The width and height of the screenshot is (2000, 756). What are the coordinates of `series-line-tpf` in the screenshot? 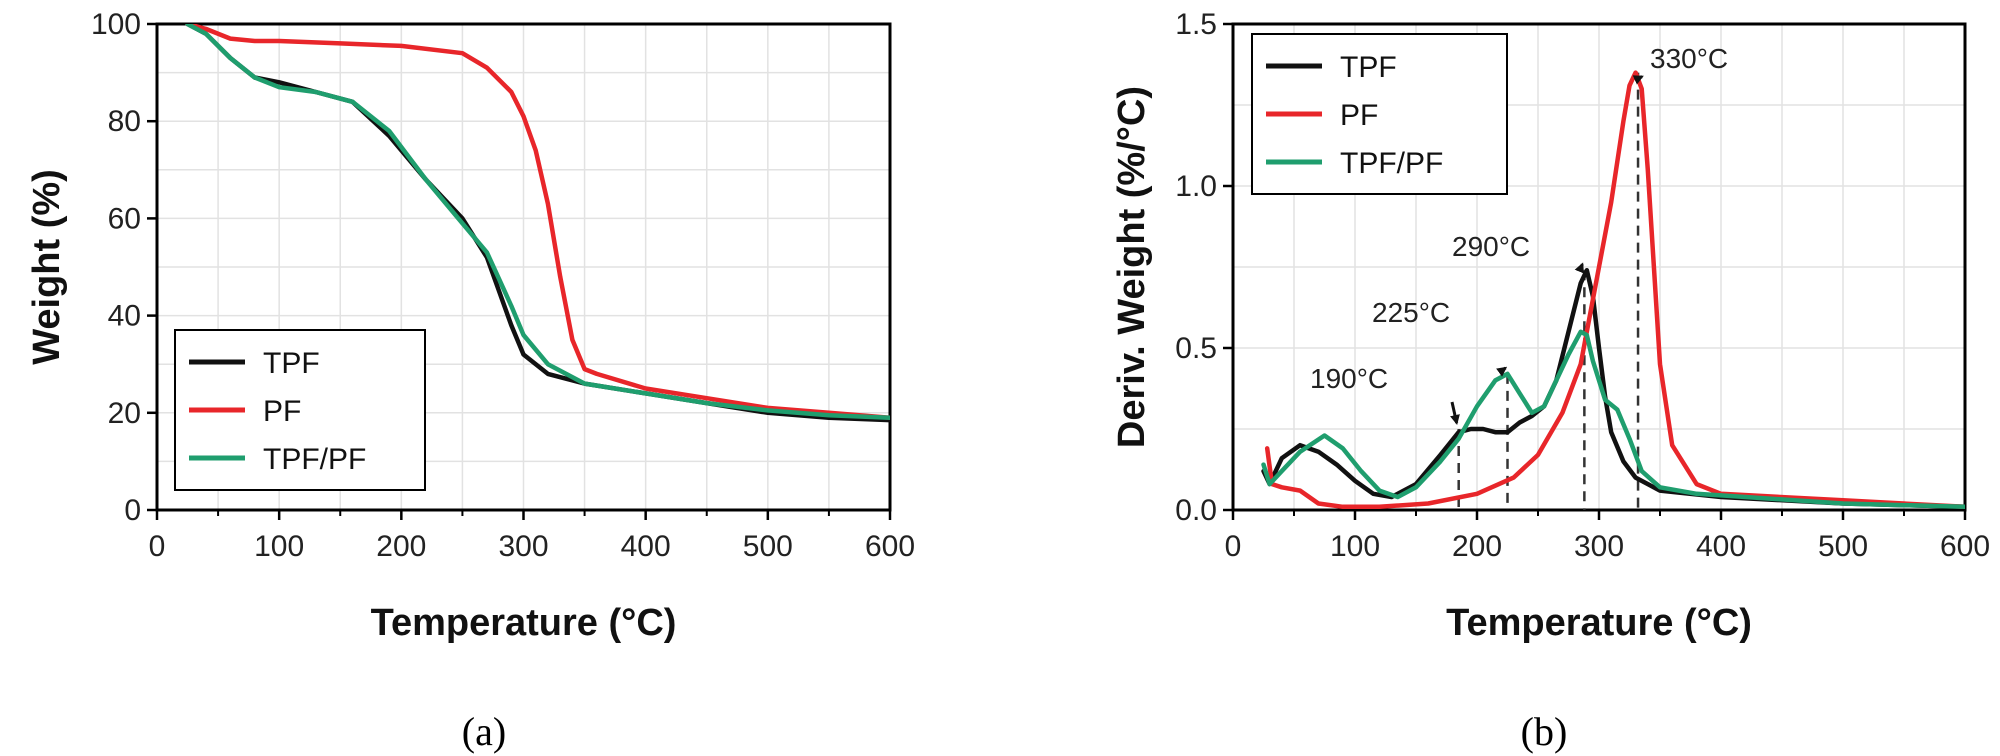 It's located at (1613, 388).